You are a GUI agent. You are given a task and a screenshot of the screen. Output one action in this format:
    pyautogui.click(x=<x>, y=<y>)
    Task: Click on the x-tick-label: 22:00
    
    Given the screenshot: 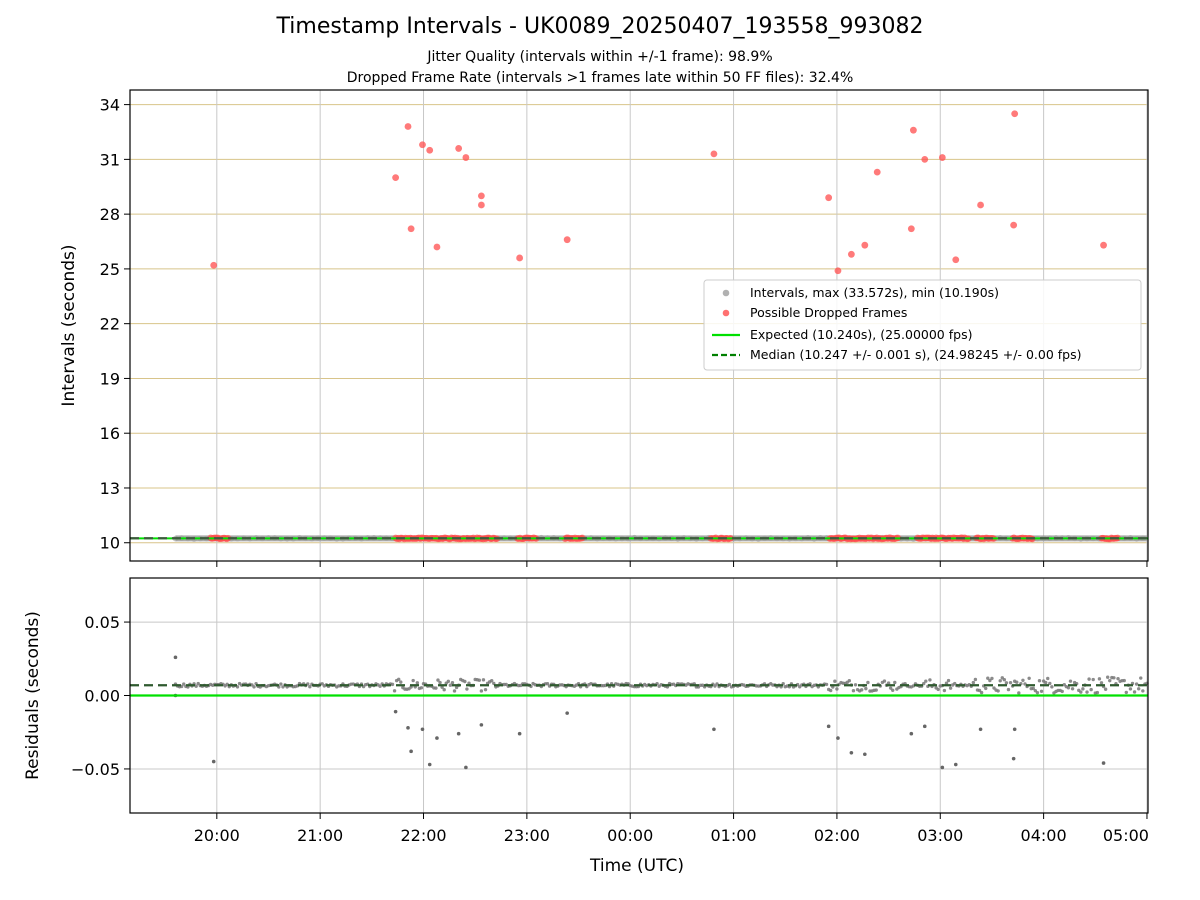 What is the action you would take?
    pyautogui.click(x=423, y=835)
    